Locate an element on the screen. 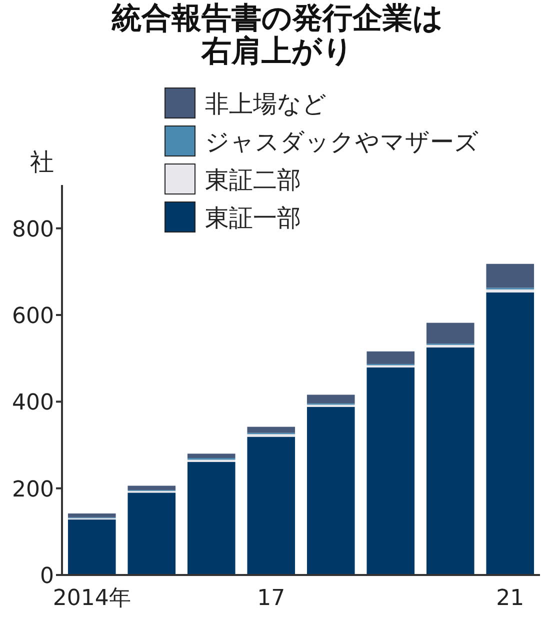  legend-label: 非上場など is located at coordinates (266, 104).